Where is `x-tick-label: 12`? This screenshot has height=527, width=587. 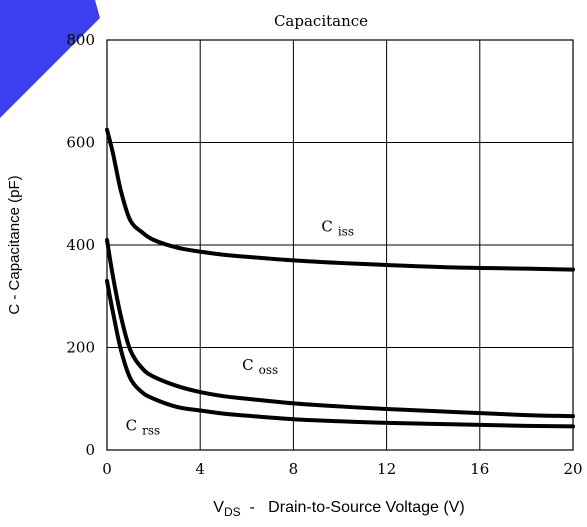
x-tick-label: 12 is located at coordinates (386, 469).